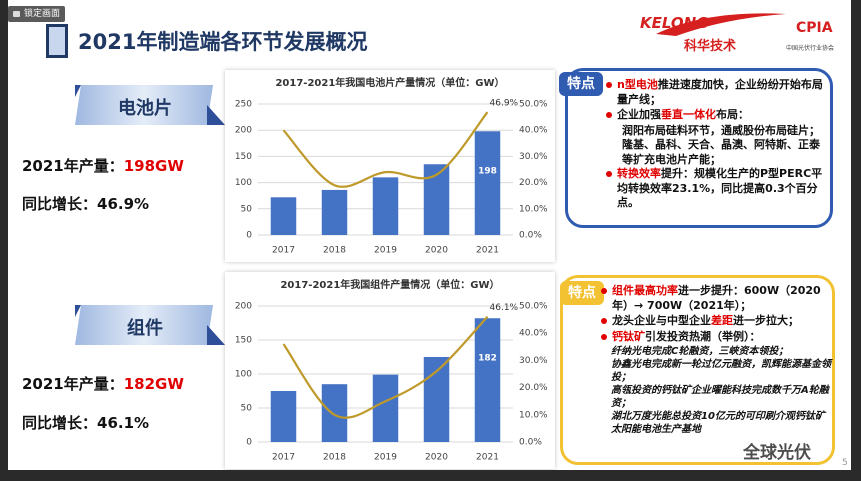 The width and height of the screenshot is (861, 481). What do you see at coordinates (718, 423) in the screenshot?
I see `feature-sub: 湖北万度光能总投资10亿元的可印刷介观钙钛矿太阳能电池生产基地` at bounding box center [718, 423].